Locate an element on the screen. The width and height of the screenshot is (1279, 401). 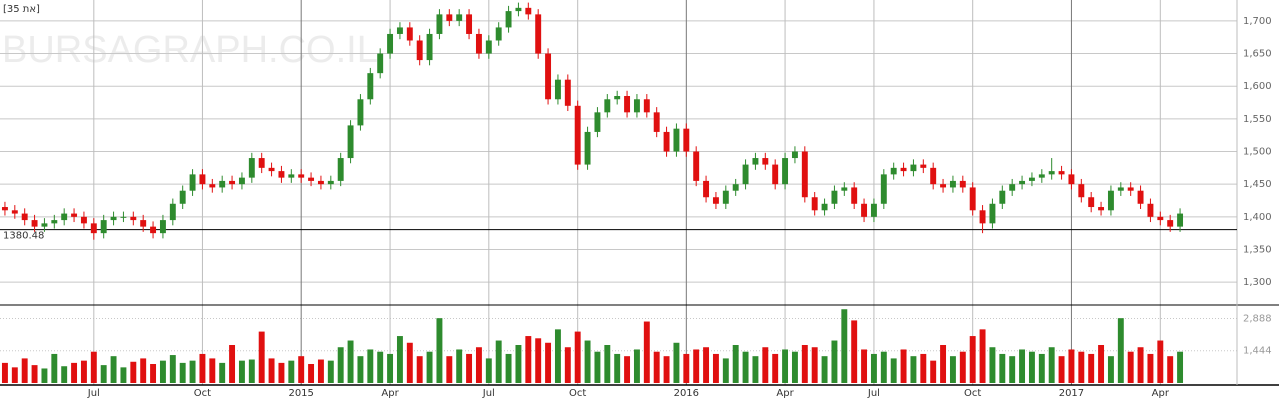
x-tick-label: Oct is located at coordinates (577, 393).